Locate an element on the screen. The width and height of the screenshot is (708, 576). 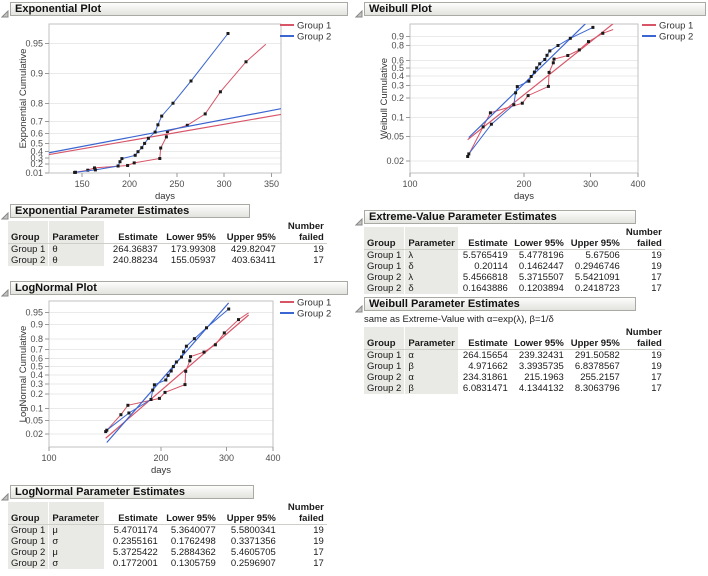
table-row: Group 2 α 234.31861 215.1963 255.2157 17 is located at coordinates (514, 377).